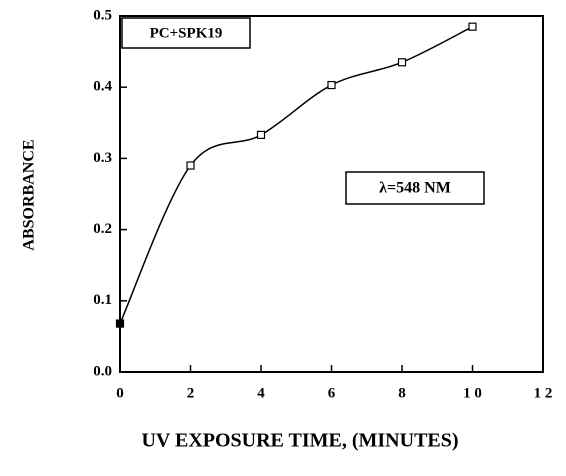  I want to click on y-axis-label: ABSORBANCE, so click(29, 194).